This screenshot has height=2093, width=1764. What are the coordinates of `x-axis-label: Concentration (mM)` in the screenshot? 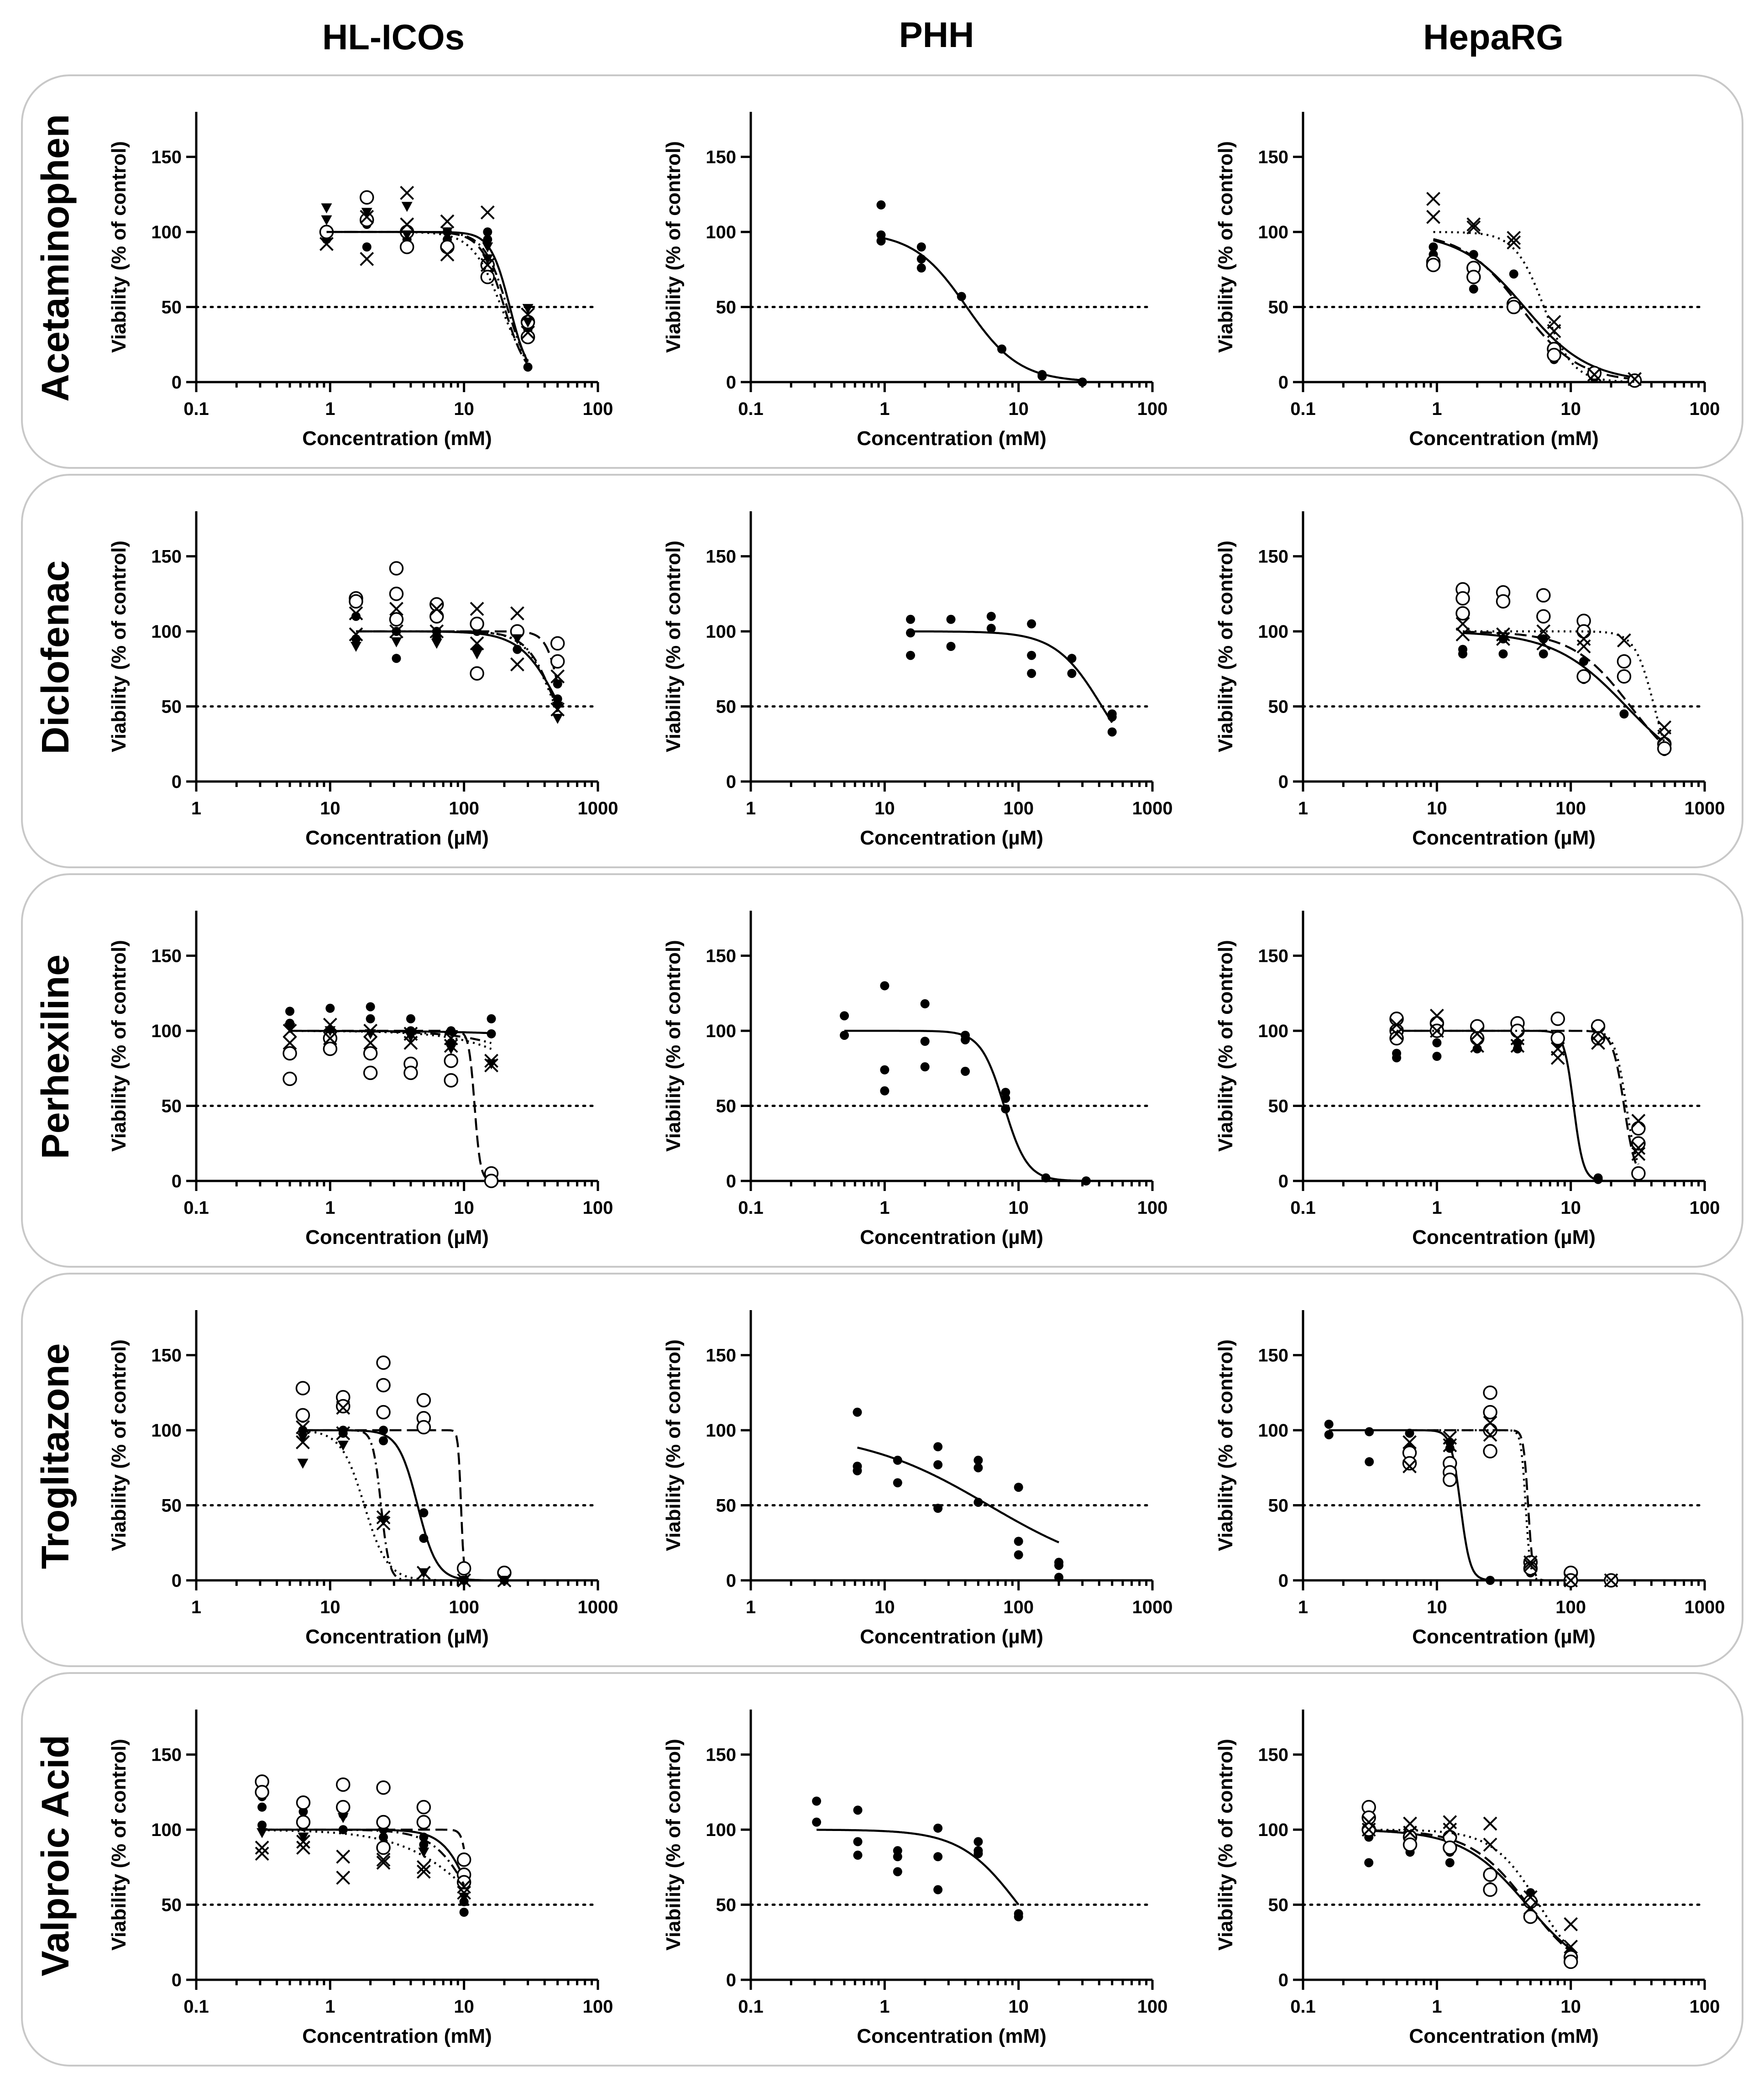 It's located at (1504, 439).